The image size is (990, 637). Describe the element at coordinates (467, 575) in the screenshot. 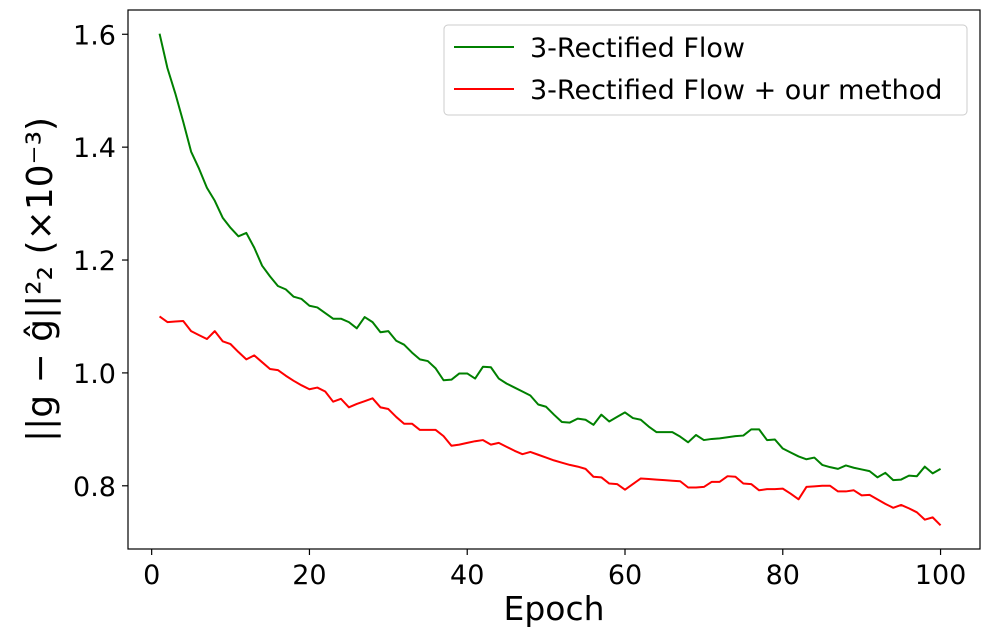

I see `x-tick-label: 40` at that location.